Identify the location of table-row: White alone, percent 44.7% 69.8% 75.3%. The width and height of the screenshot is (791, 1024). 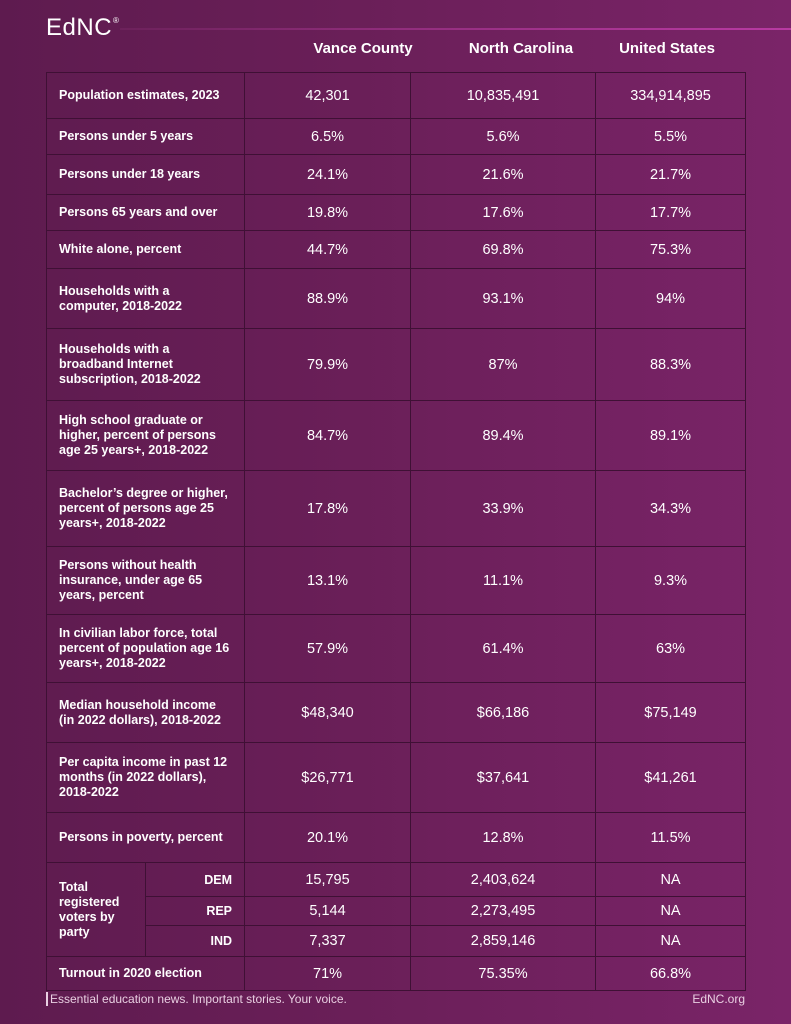
(396, 249).